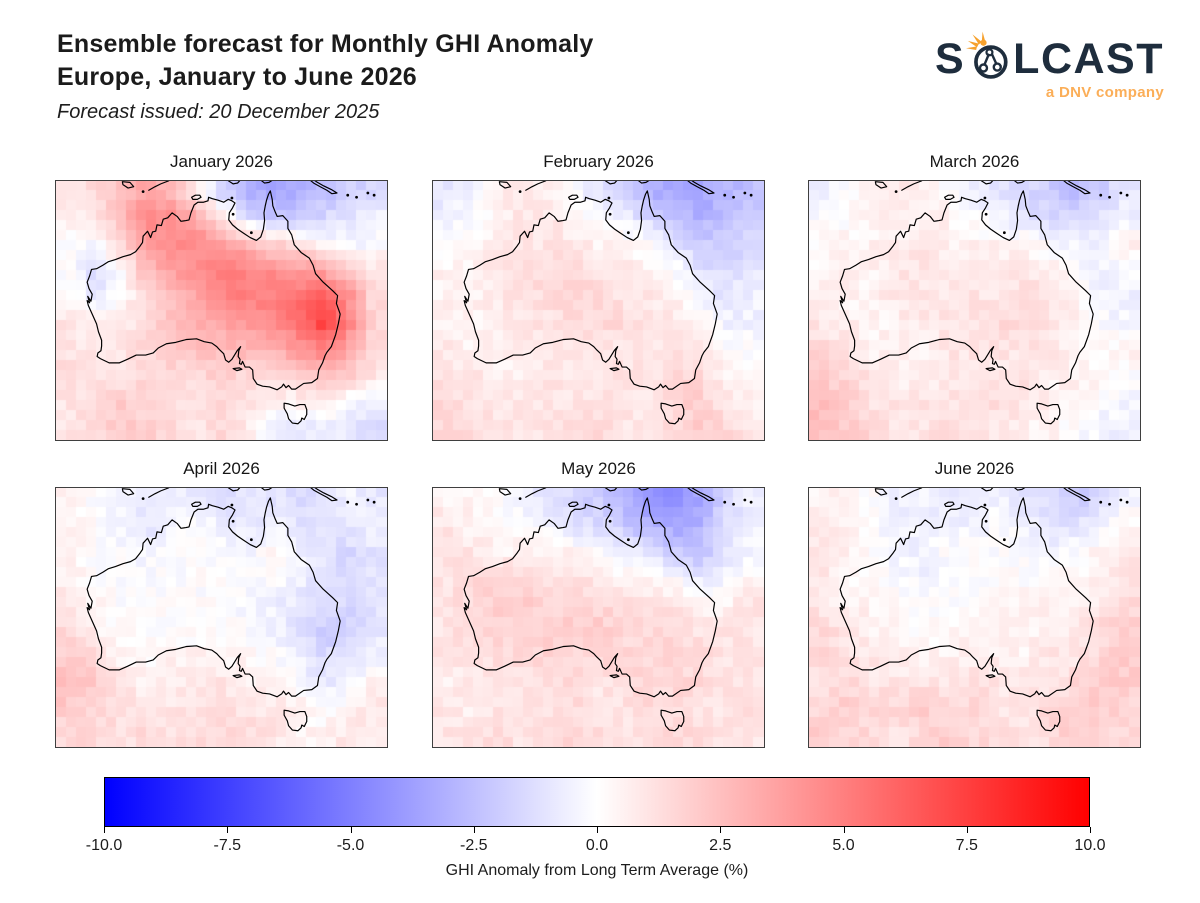 This screenshot has width=1200, height=903. What do you see at coordinates (966, 845) in the screenshot?
I see `colorbar-tick-label: 7.5` at bounding box center [966, 845].